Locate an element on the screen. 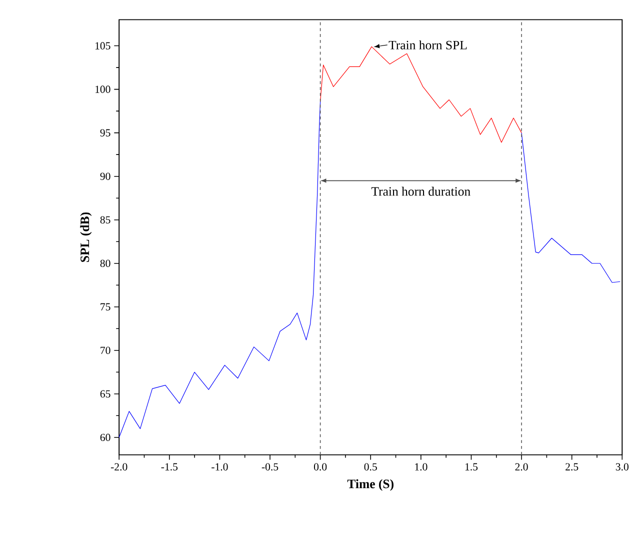 The width and height of the screenshot is (632, 535). y-tick-label: 80 is located at coordinates (105, 264).